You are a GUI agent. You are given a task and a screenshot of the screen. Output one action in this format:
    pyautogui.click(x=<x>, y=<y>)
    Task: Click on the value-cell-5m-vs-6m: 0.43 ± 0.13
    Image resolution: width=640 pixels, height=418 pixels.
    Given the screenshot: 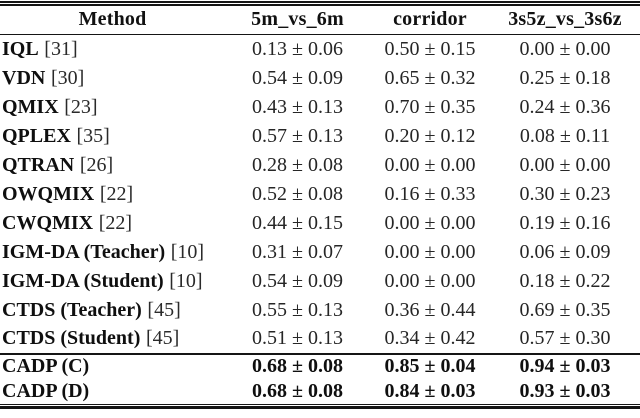 What is the action you would take?
    pyautogui.click(x=297, y=106)
    